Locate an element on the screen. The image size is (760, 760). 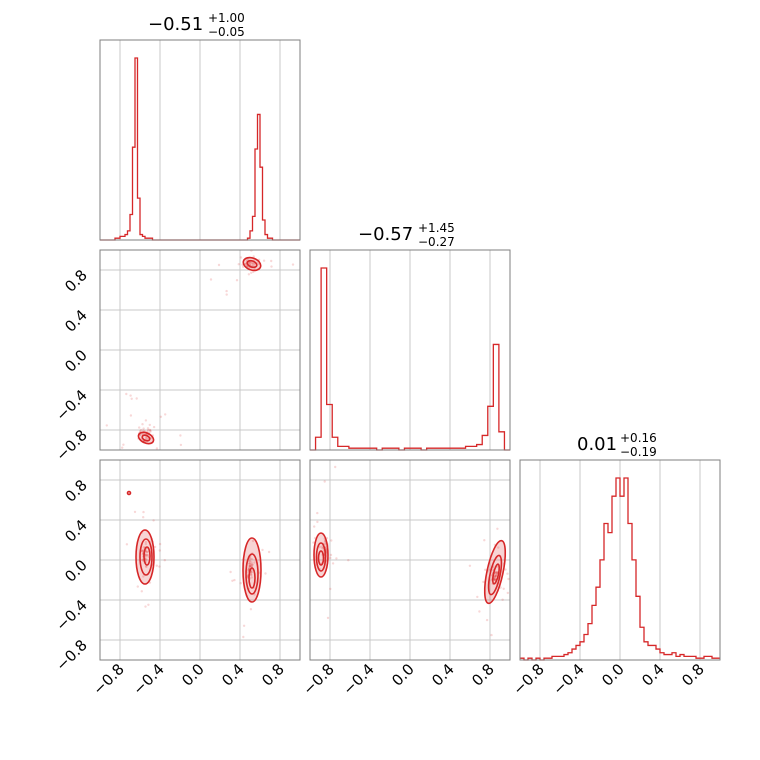
contour-mode-right-mid is located at coordinates (495, 575).